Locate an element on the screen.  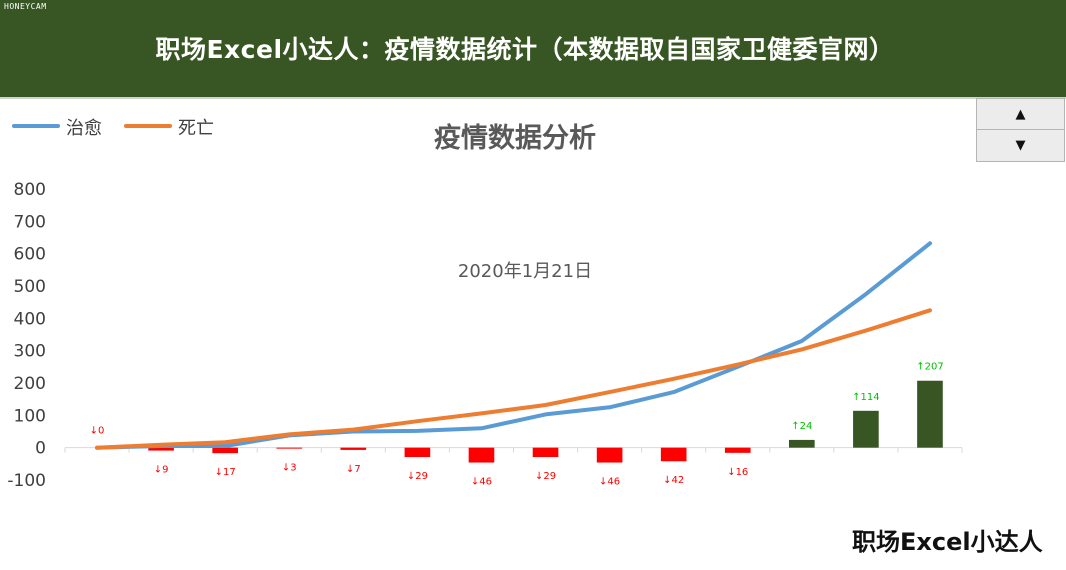
y-tick-label: 500 is located at coordinates (30, 287).